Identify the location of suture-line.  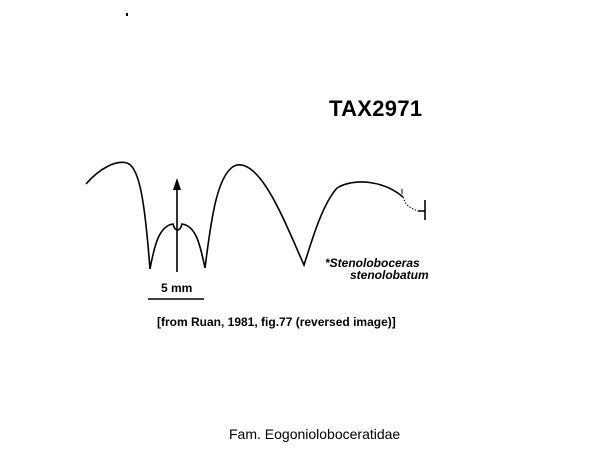
(244, 215).